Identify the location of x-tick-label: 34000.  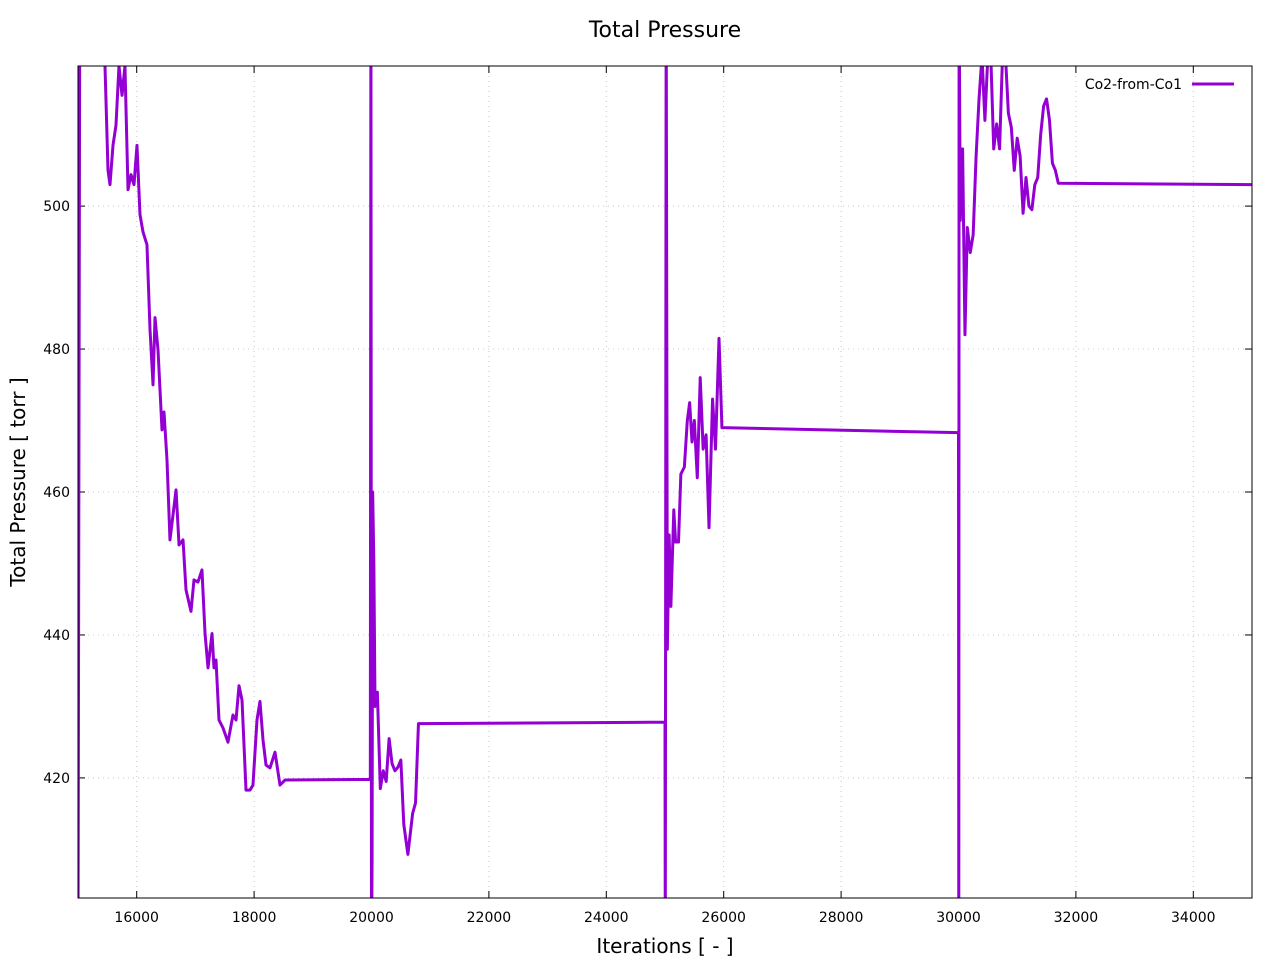
(1193, 918).